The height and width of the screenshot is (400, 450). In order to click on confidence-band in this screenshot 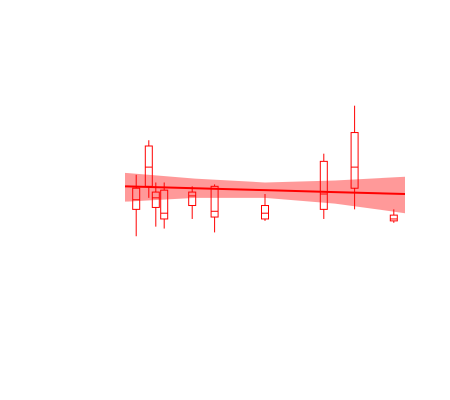, I will do `click(265, 193)`.